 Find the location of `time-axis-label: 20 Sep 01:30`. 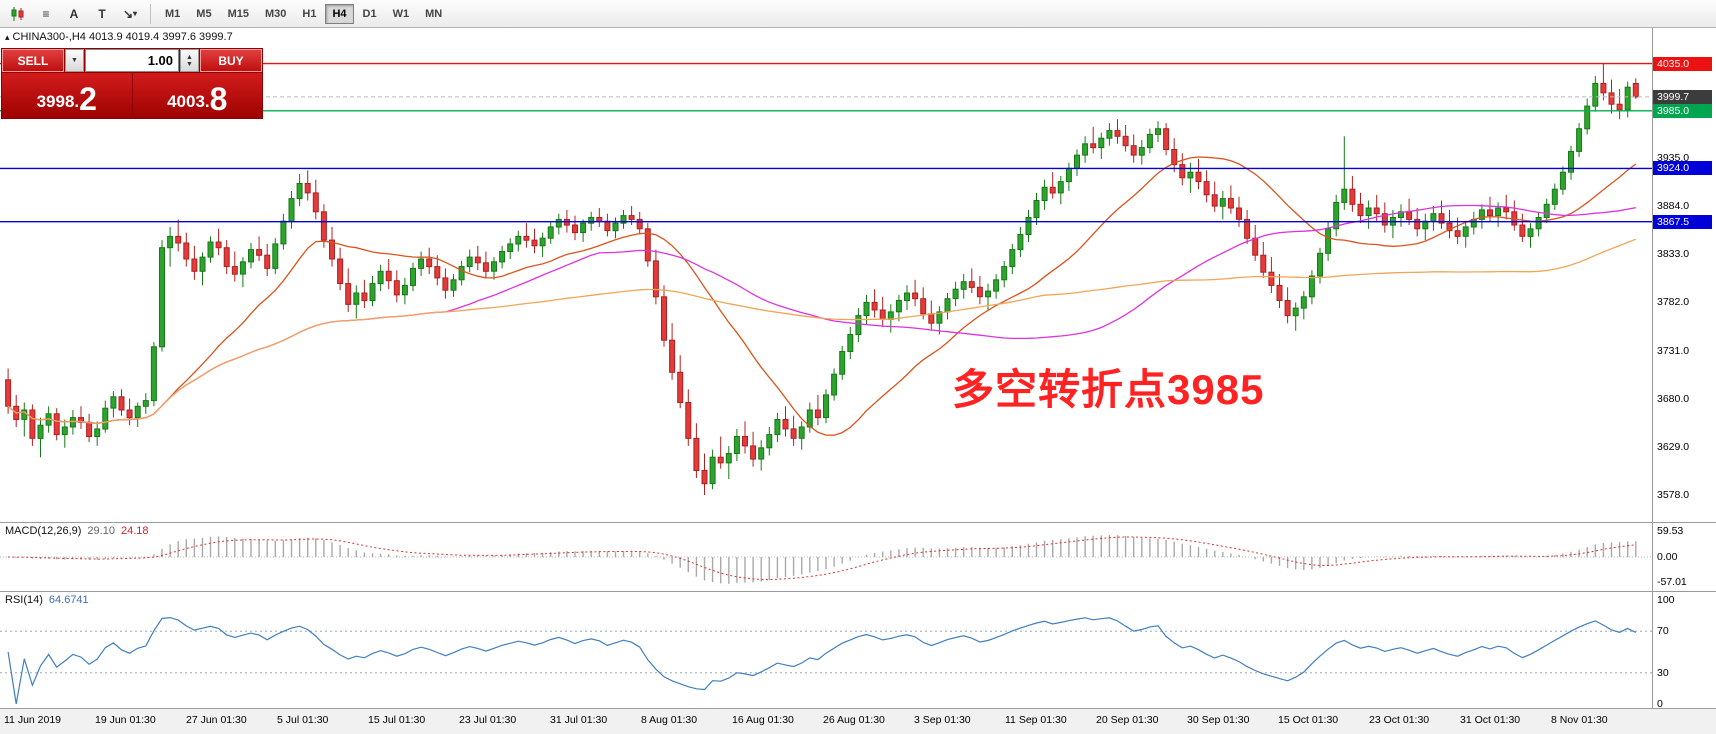

time-axis-label: 20 Sep 01:30 is located at coordinates (1127, 720).